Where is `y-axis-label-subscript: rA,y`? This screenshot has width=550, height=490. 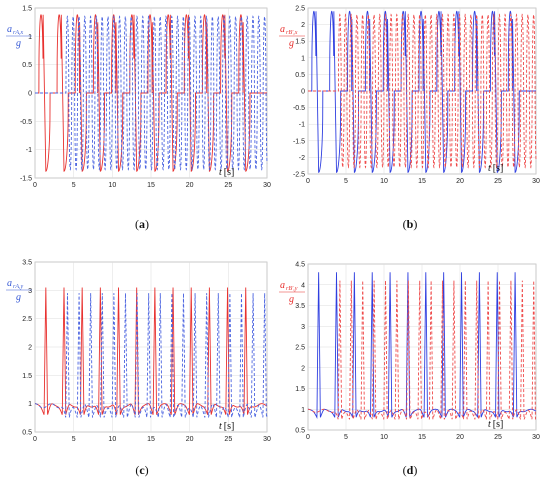 y-axis-label-subscript: rA,y is located at coordinates (18, 287).